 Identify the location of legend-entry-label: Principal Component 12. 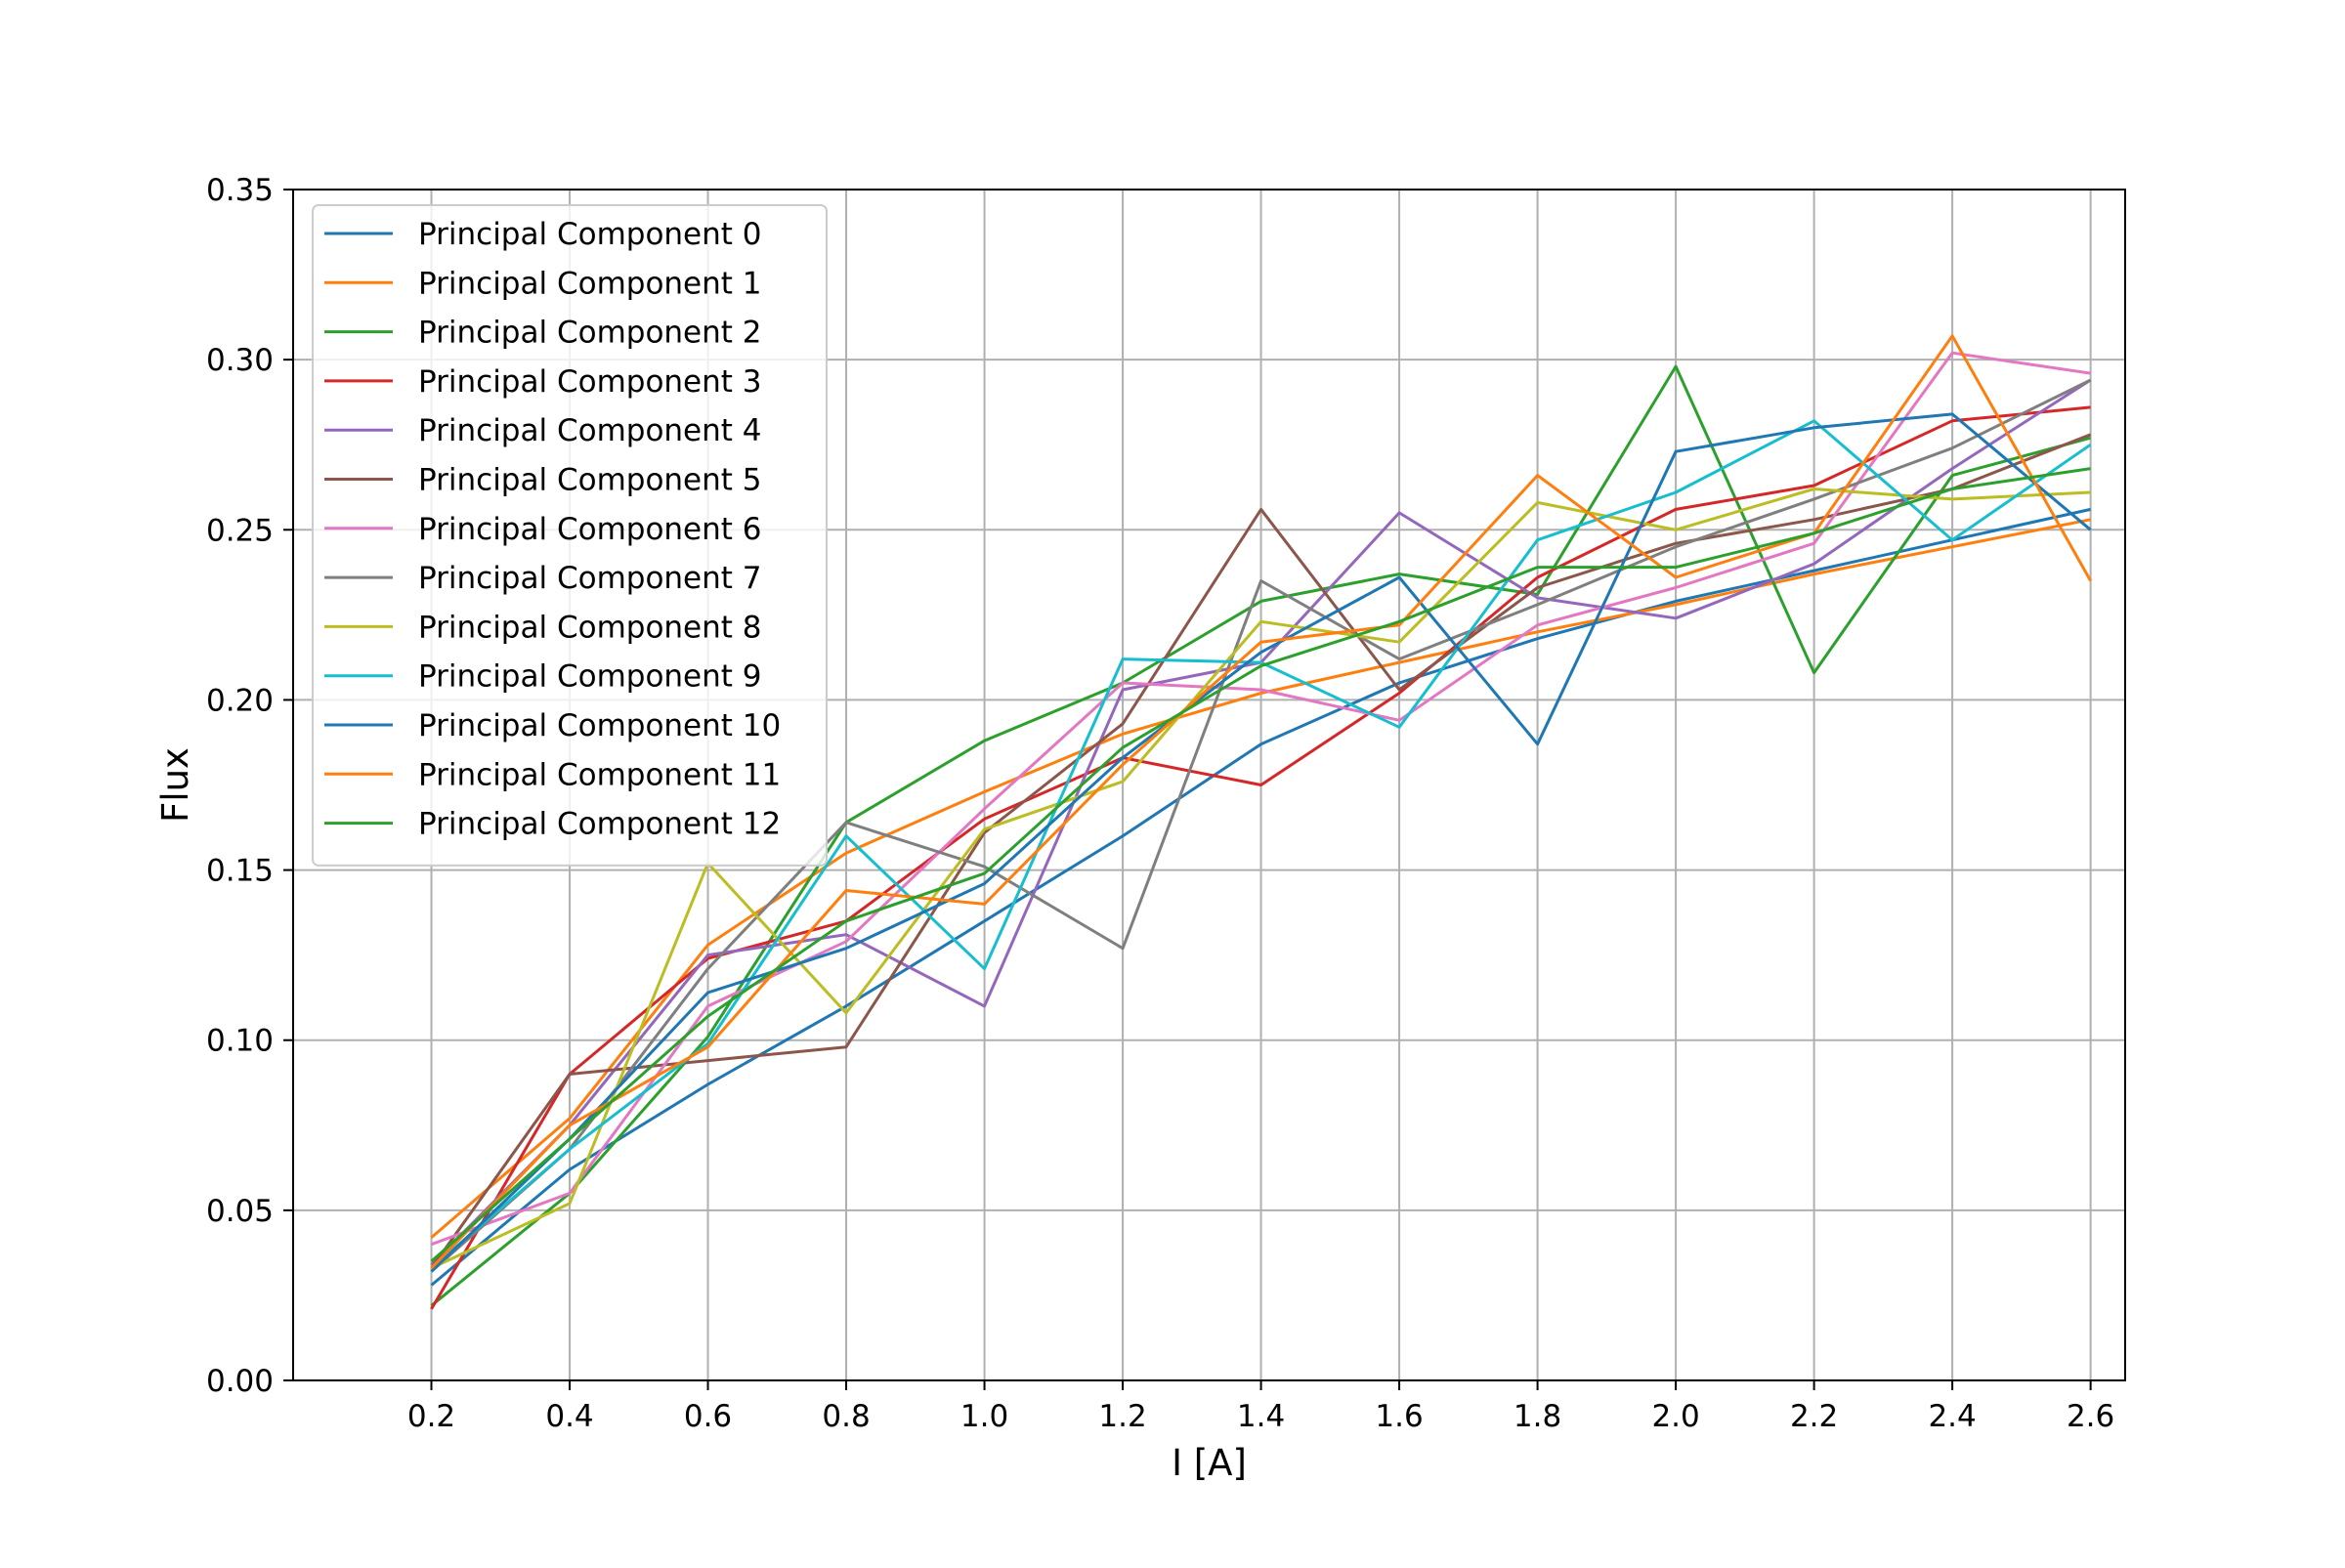
(599, 824).